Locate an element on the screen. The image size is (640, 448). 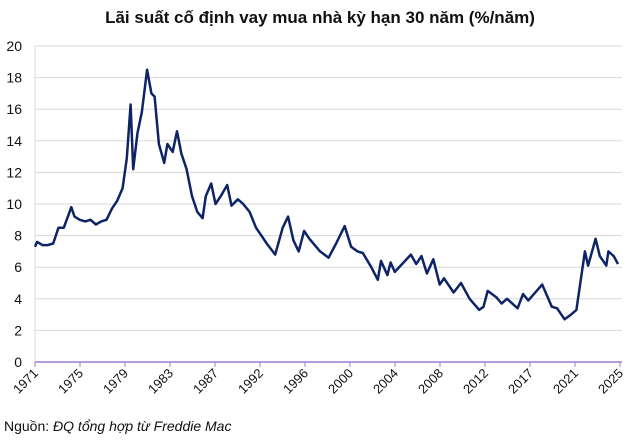
x-tick-label: 2025 is located at coordinates (610, 381).